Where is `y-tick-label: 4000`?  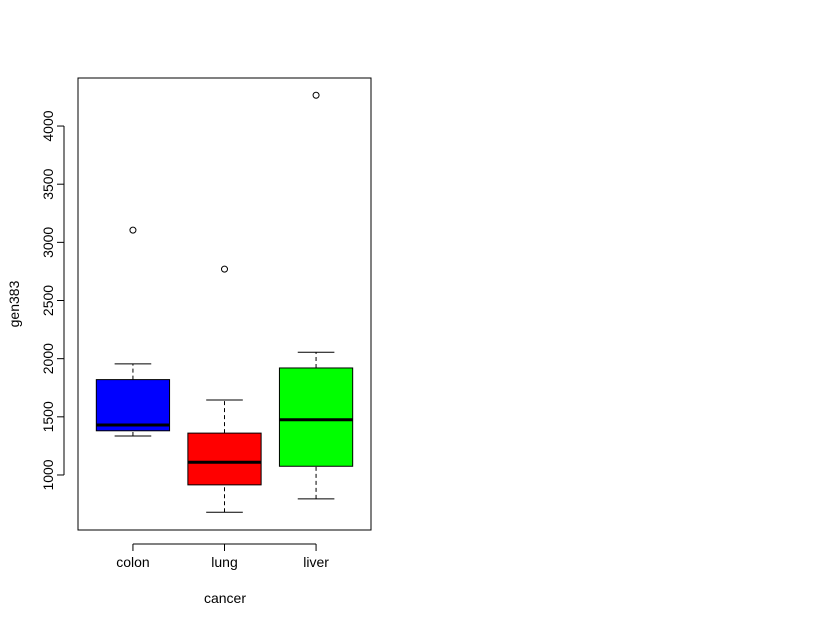 y-tick-label: 4000 is located at coordinates (48, 125).